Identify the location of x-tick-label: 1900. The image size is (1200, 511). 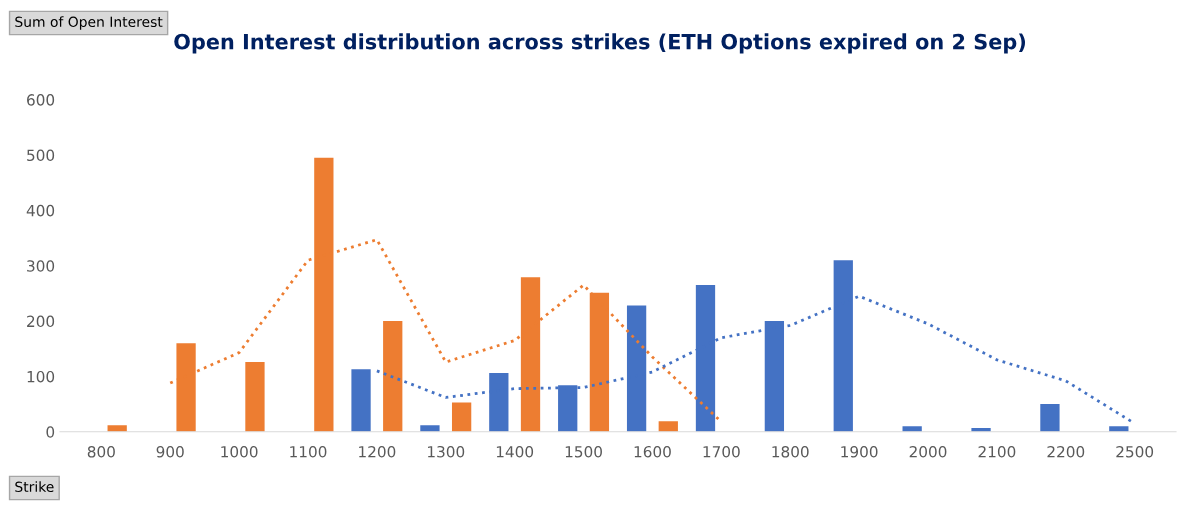
(859, 451).